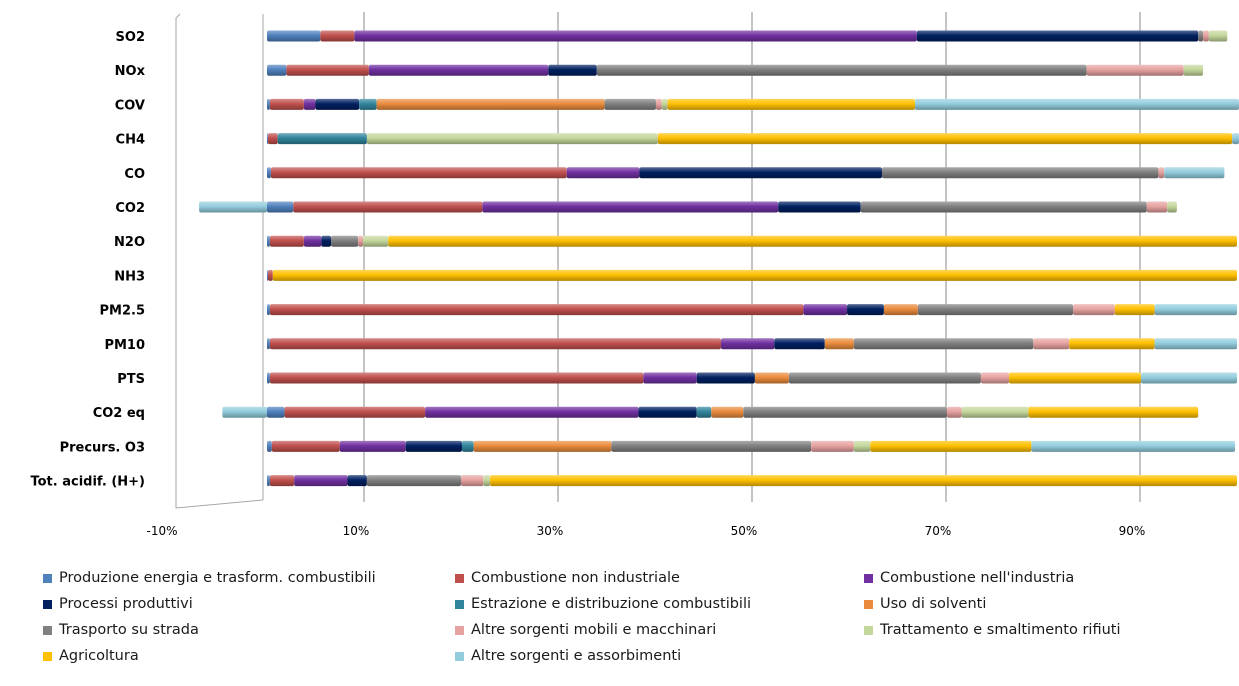 This screenshot has width=1239, height=686. I want to click on legend-label: Uso di solventi, so click(933, 604).